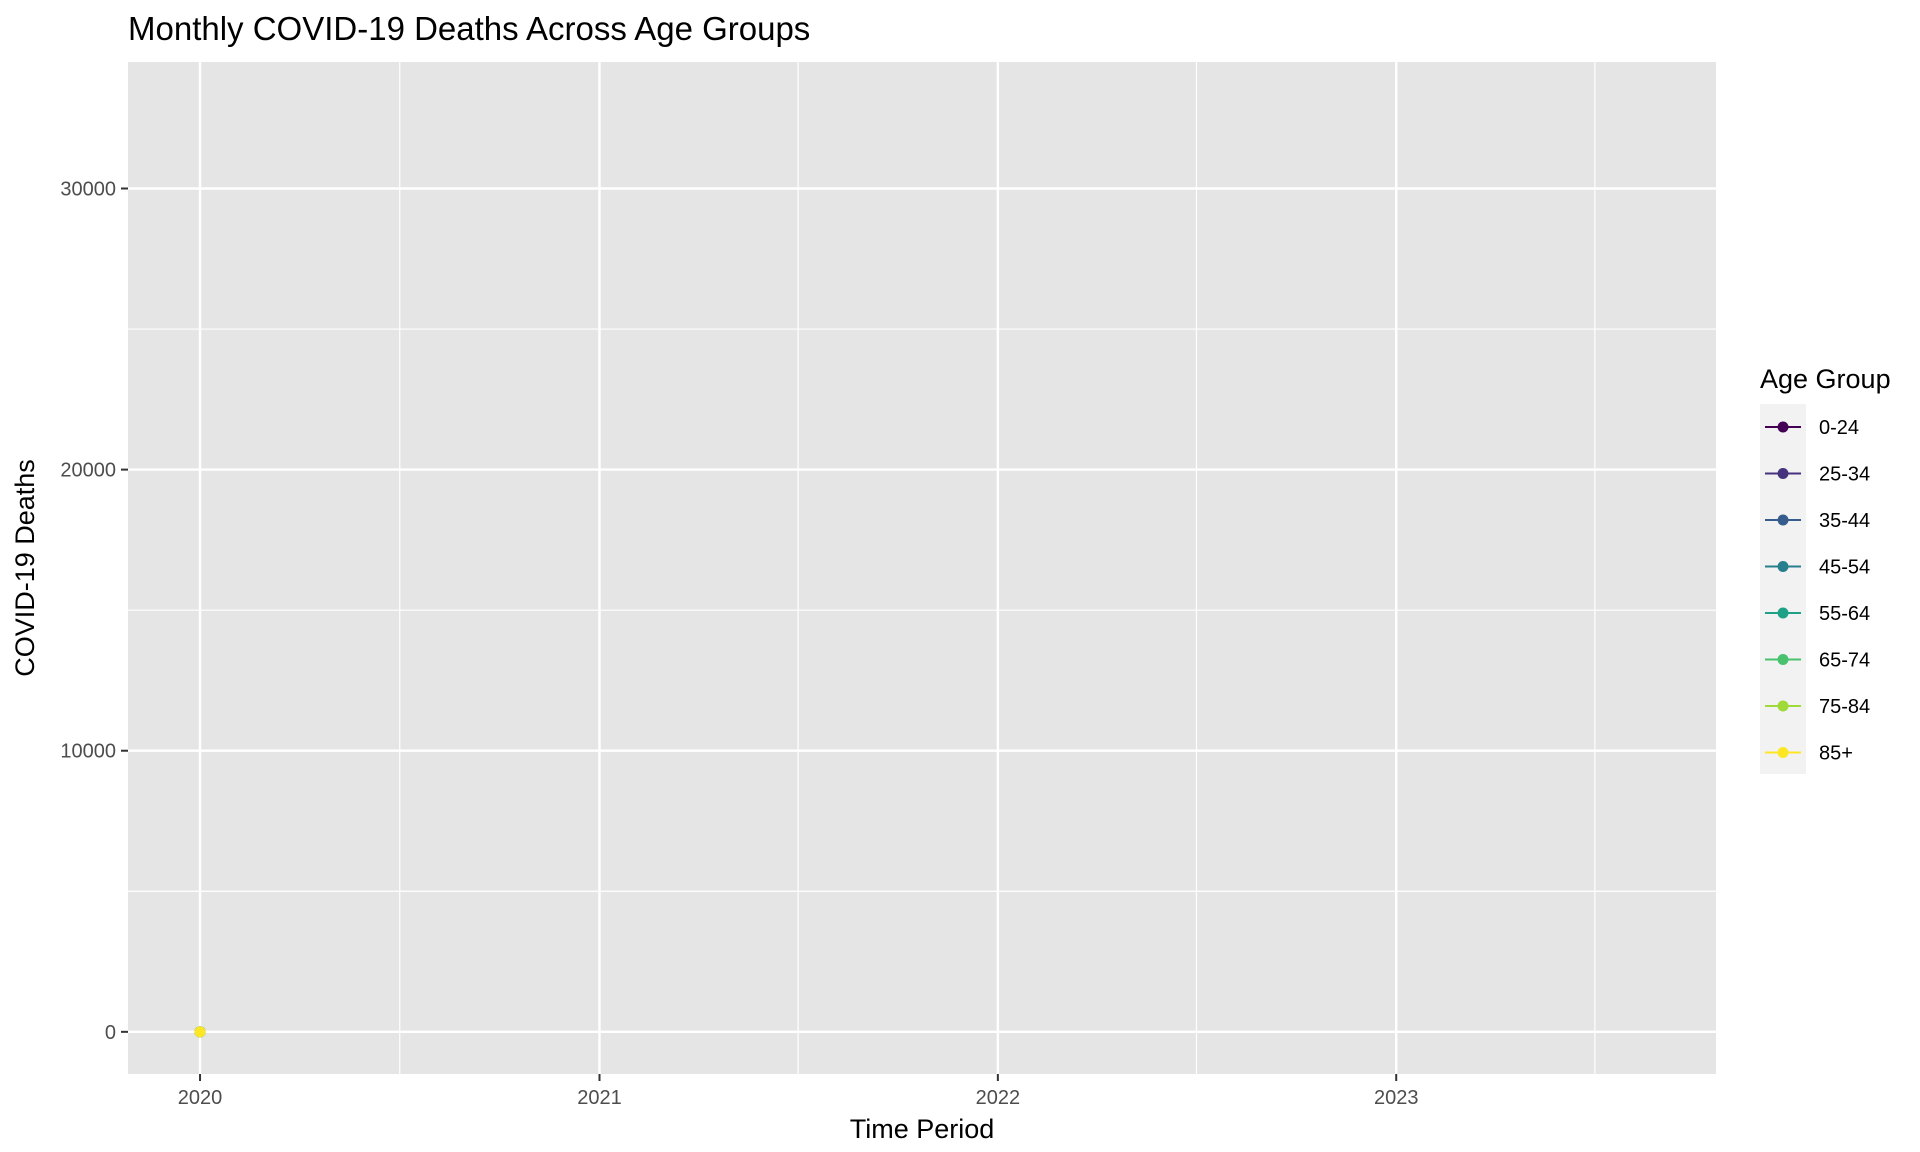 The width and height of the screenshot is (1920, 1152). Describe the element at coordinates (798, 1091) in the screenshot. I see `x-axis: 2020 2021 2022 2023` at that location.